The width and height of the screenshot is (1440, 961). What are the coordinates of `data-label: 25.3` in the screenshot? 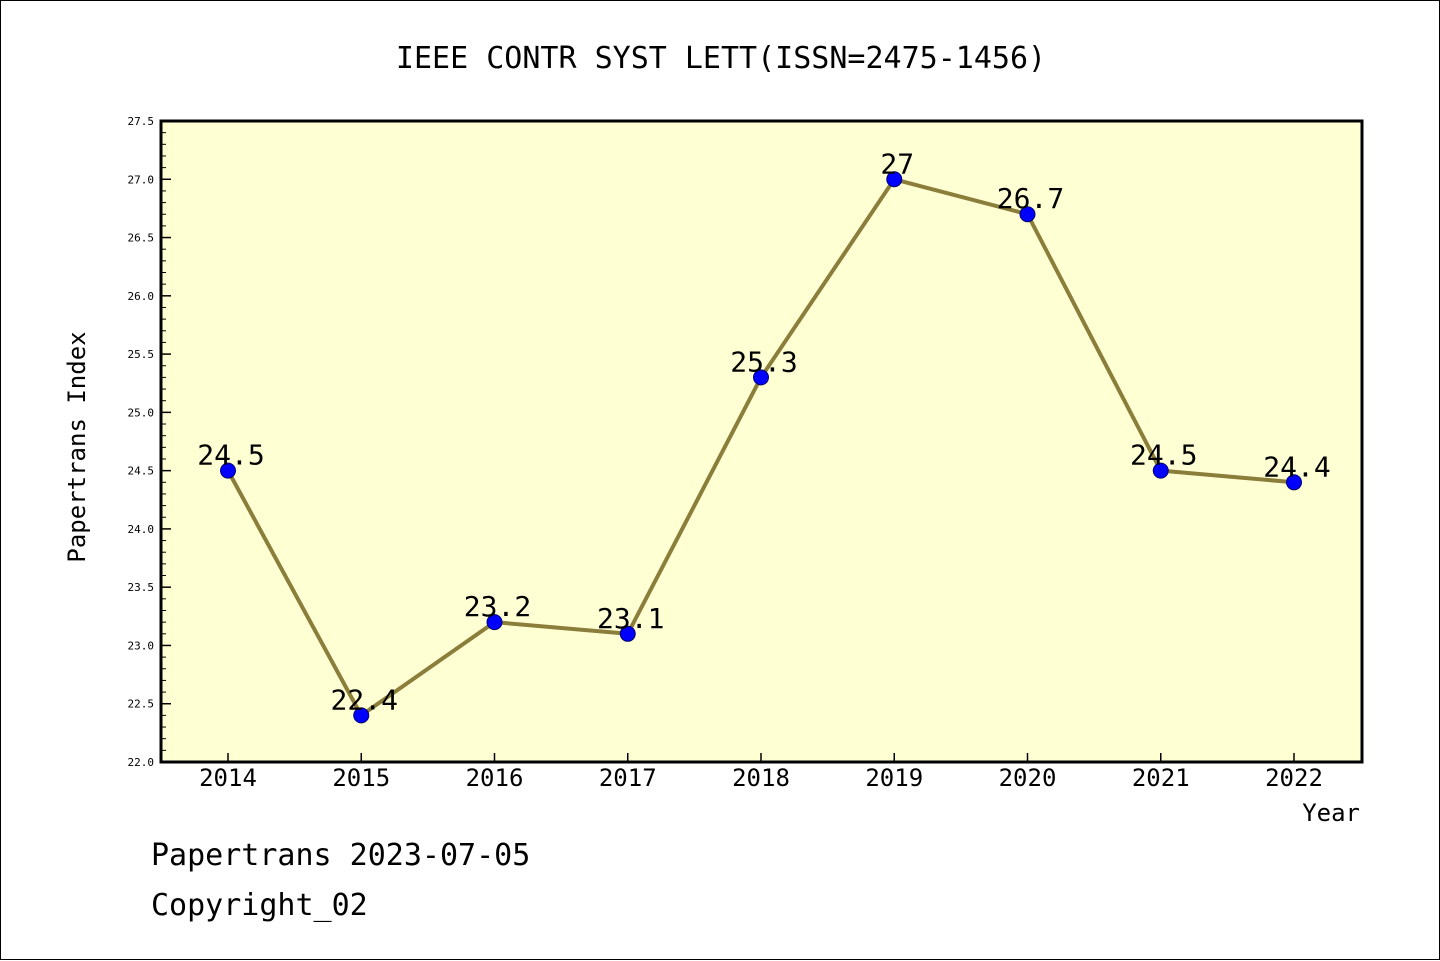 It's located at (763, 361).